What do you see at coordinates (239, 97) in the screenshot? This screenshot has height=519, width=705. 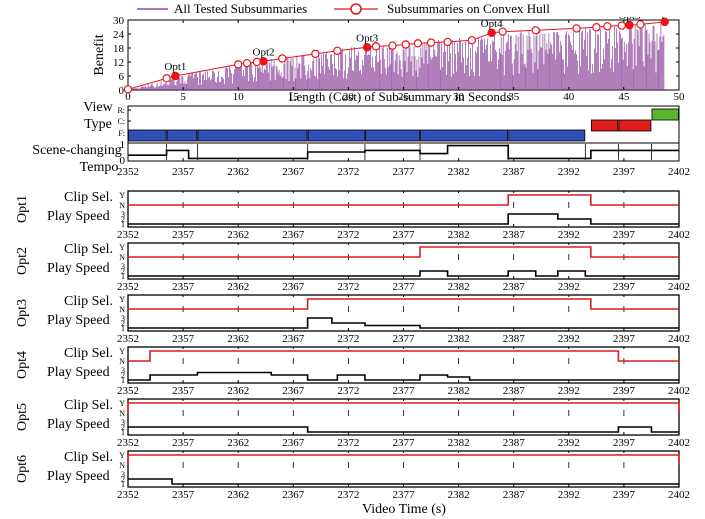 I see `x-tick-label: 10` at bounding box center [239, 97].